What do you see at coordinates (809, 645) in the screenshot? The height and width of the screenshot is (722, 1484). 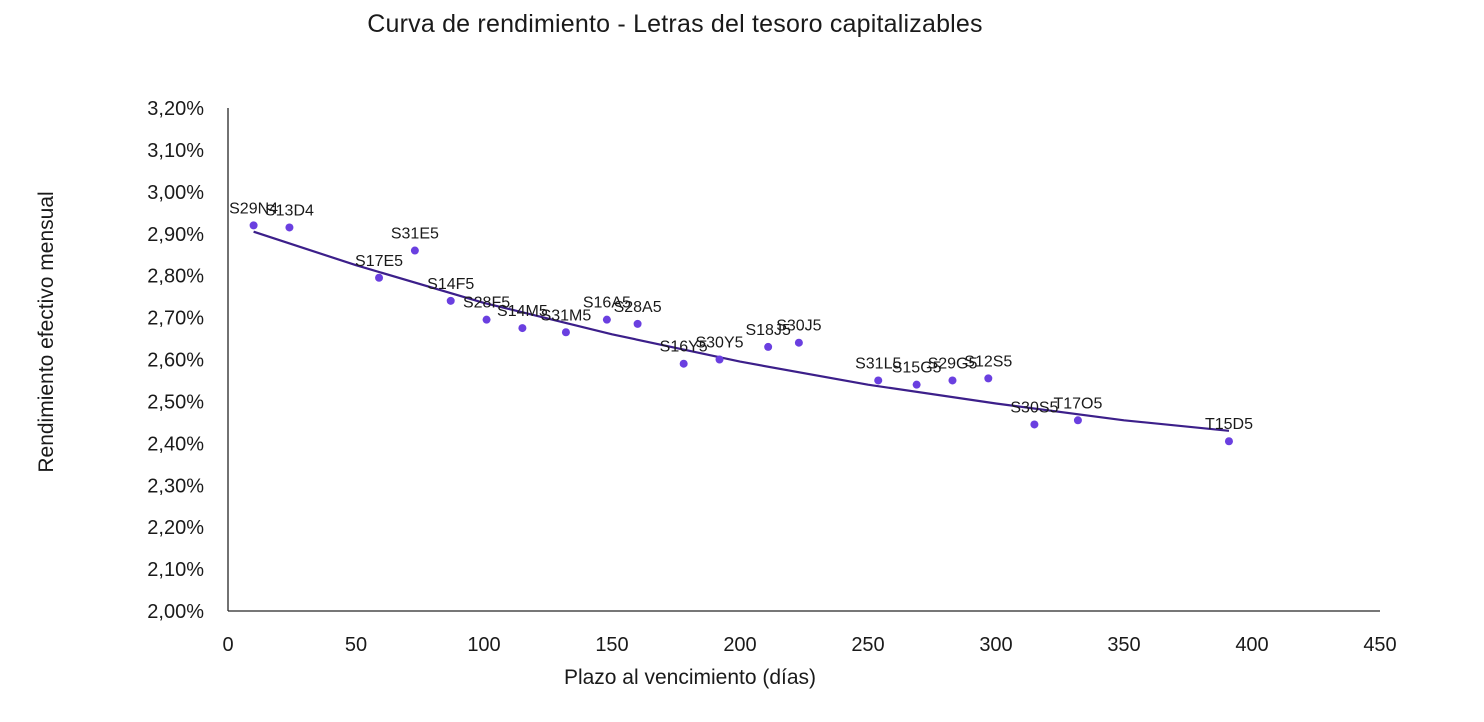 I see `x-tick-labels: 0 50 100 150 200 250 300 350 400 450` at bounding box center [809, 645].